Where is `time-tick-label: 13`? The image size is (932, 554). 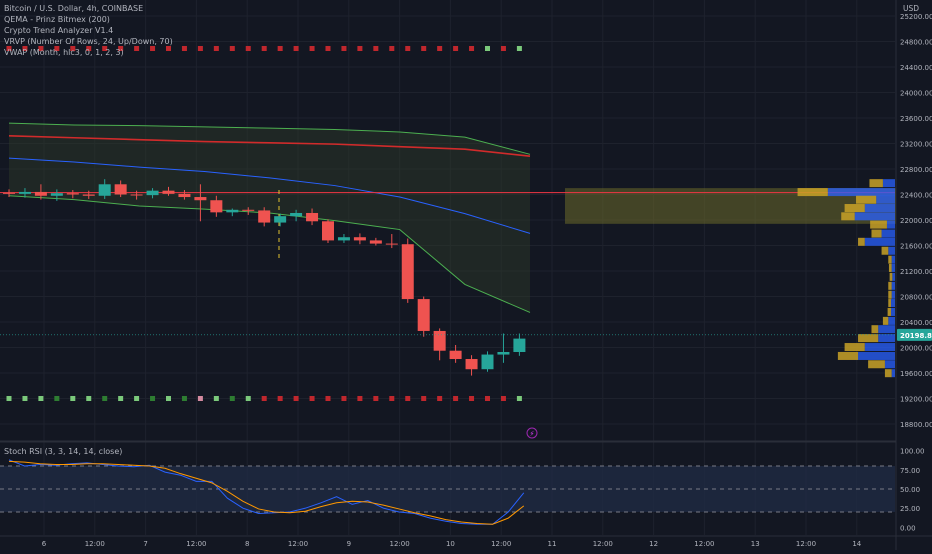
time-tick-label: 13 is located at coordinates (755, 544).